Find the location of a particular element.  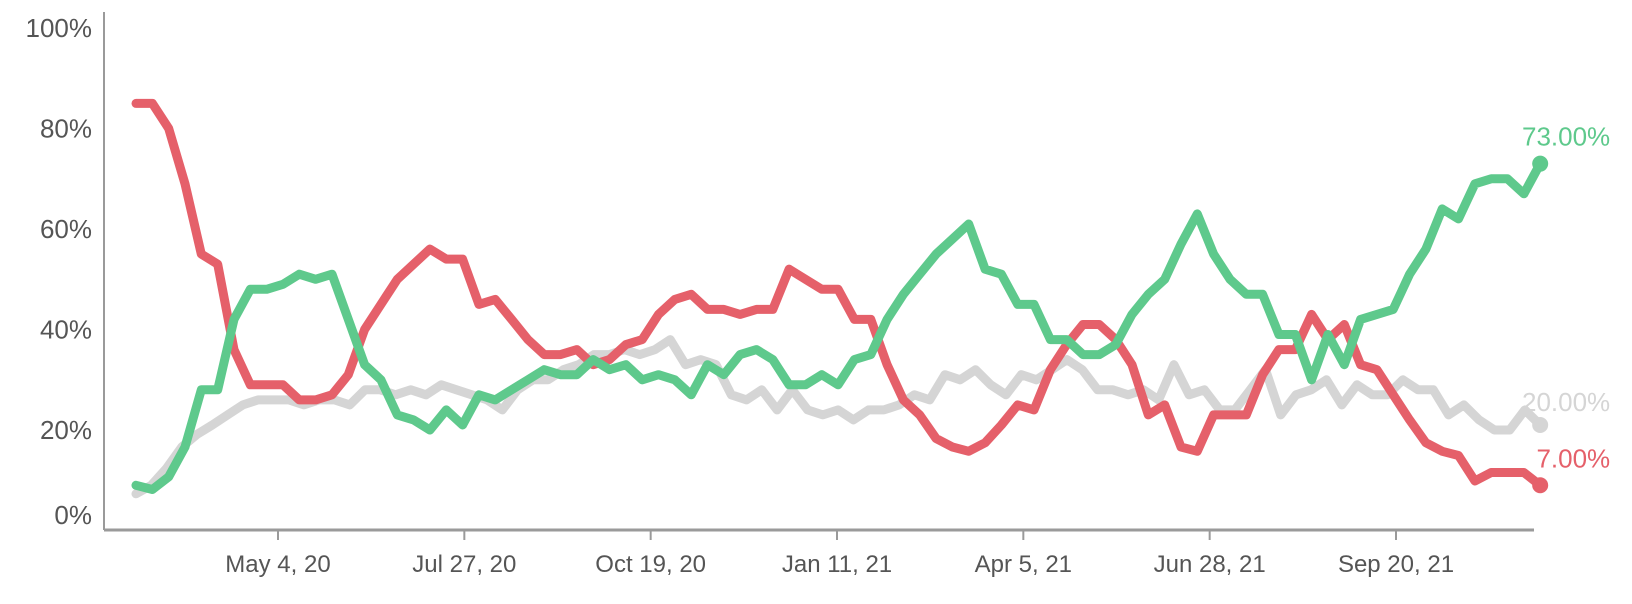

x-tick-label: Jun 28, 21 is located at coordinates (1210, 564).